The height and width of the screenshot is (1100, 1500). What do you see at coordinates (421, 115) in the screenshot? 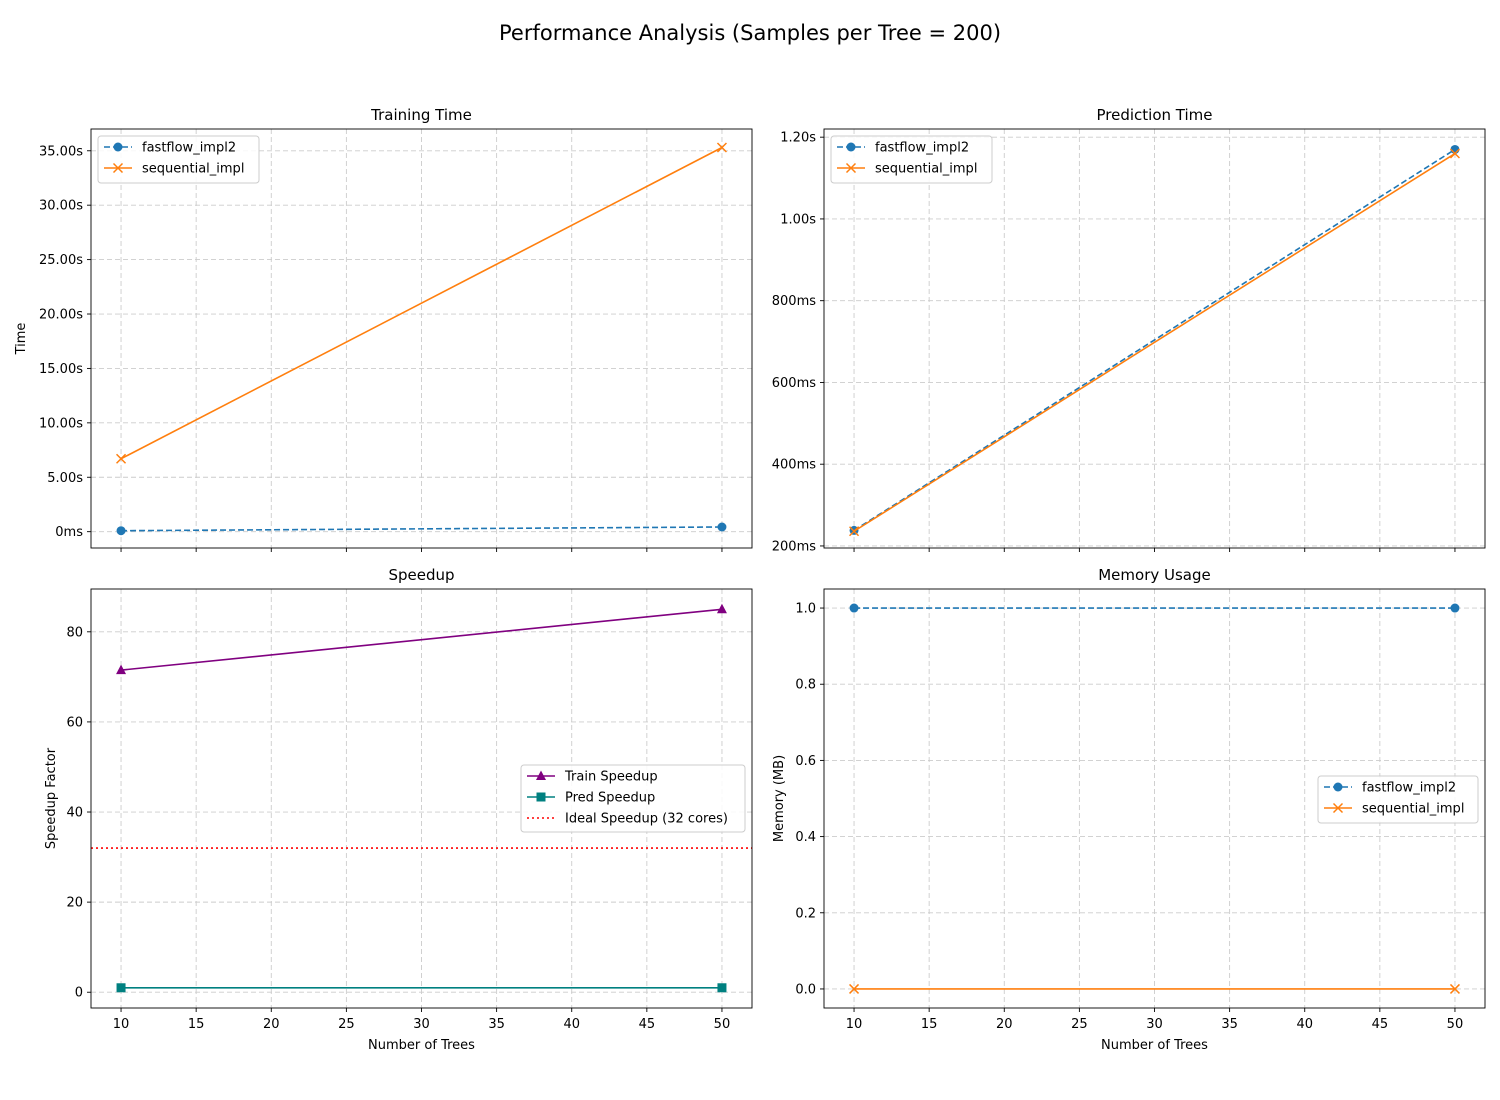
I see `panel-title: Training Time` at bounding box center [421, 115].